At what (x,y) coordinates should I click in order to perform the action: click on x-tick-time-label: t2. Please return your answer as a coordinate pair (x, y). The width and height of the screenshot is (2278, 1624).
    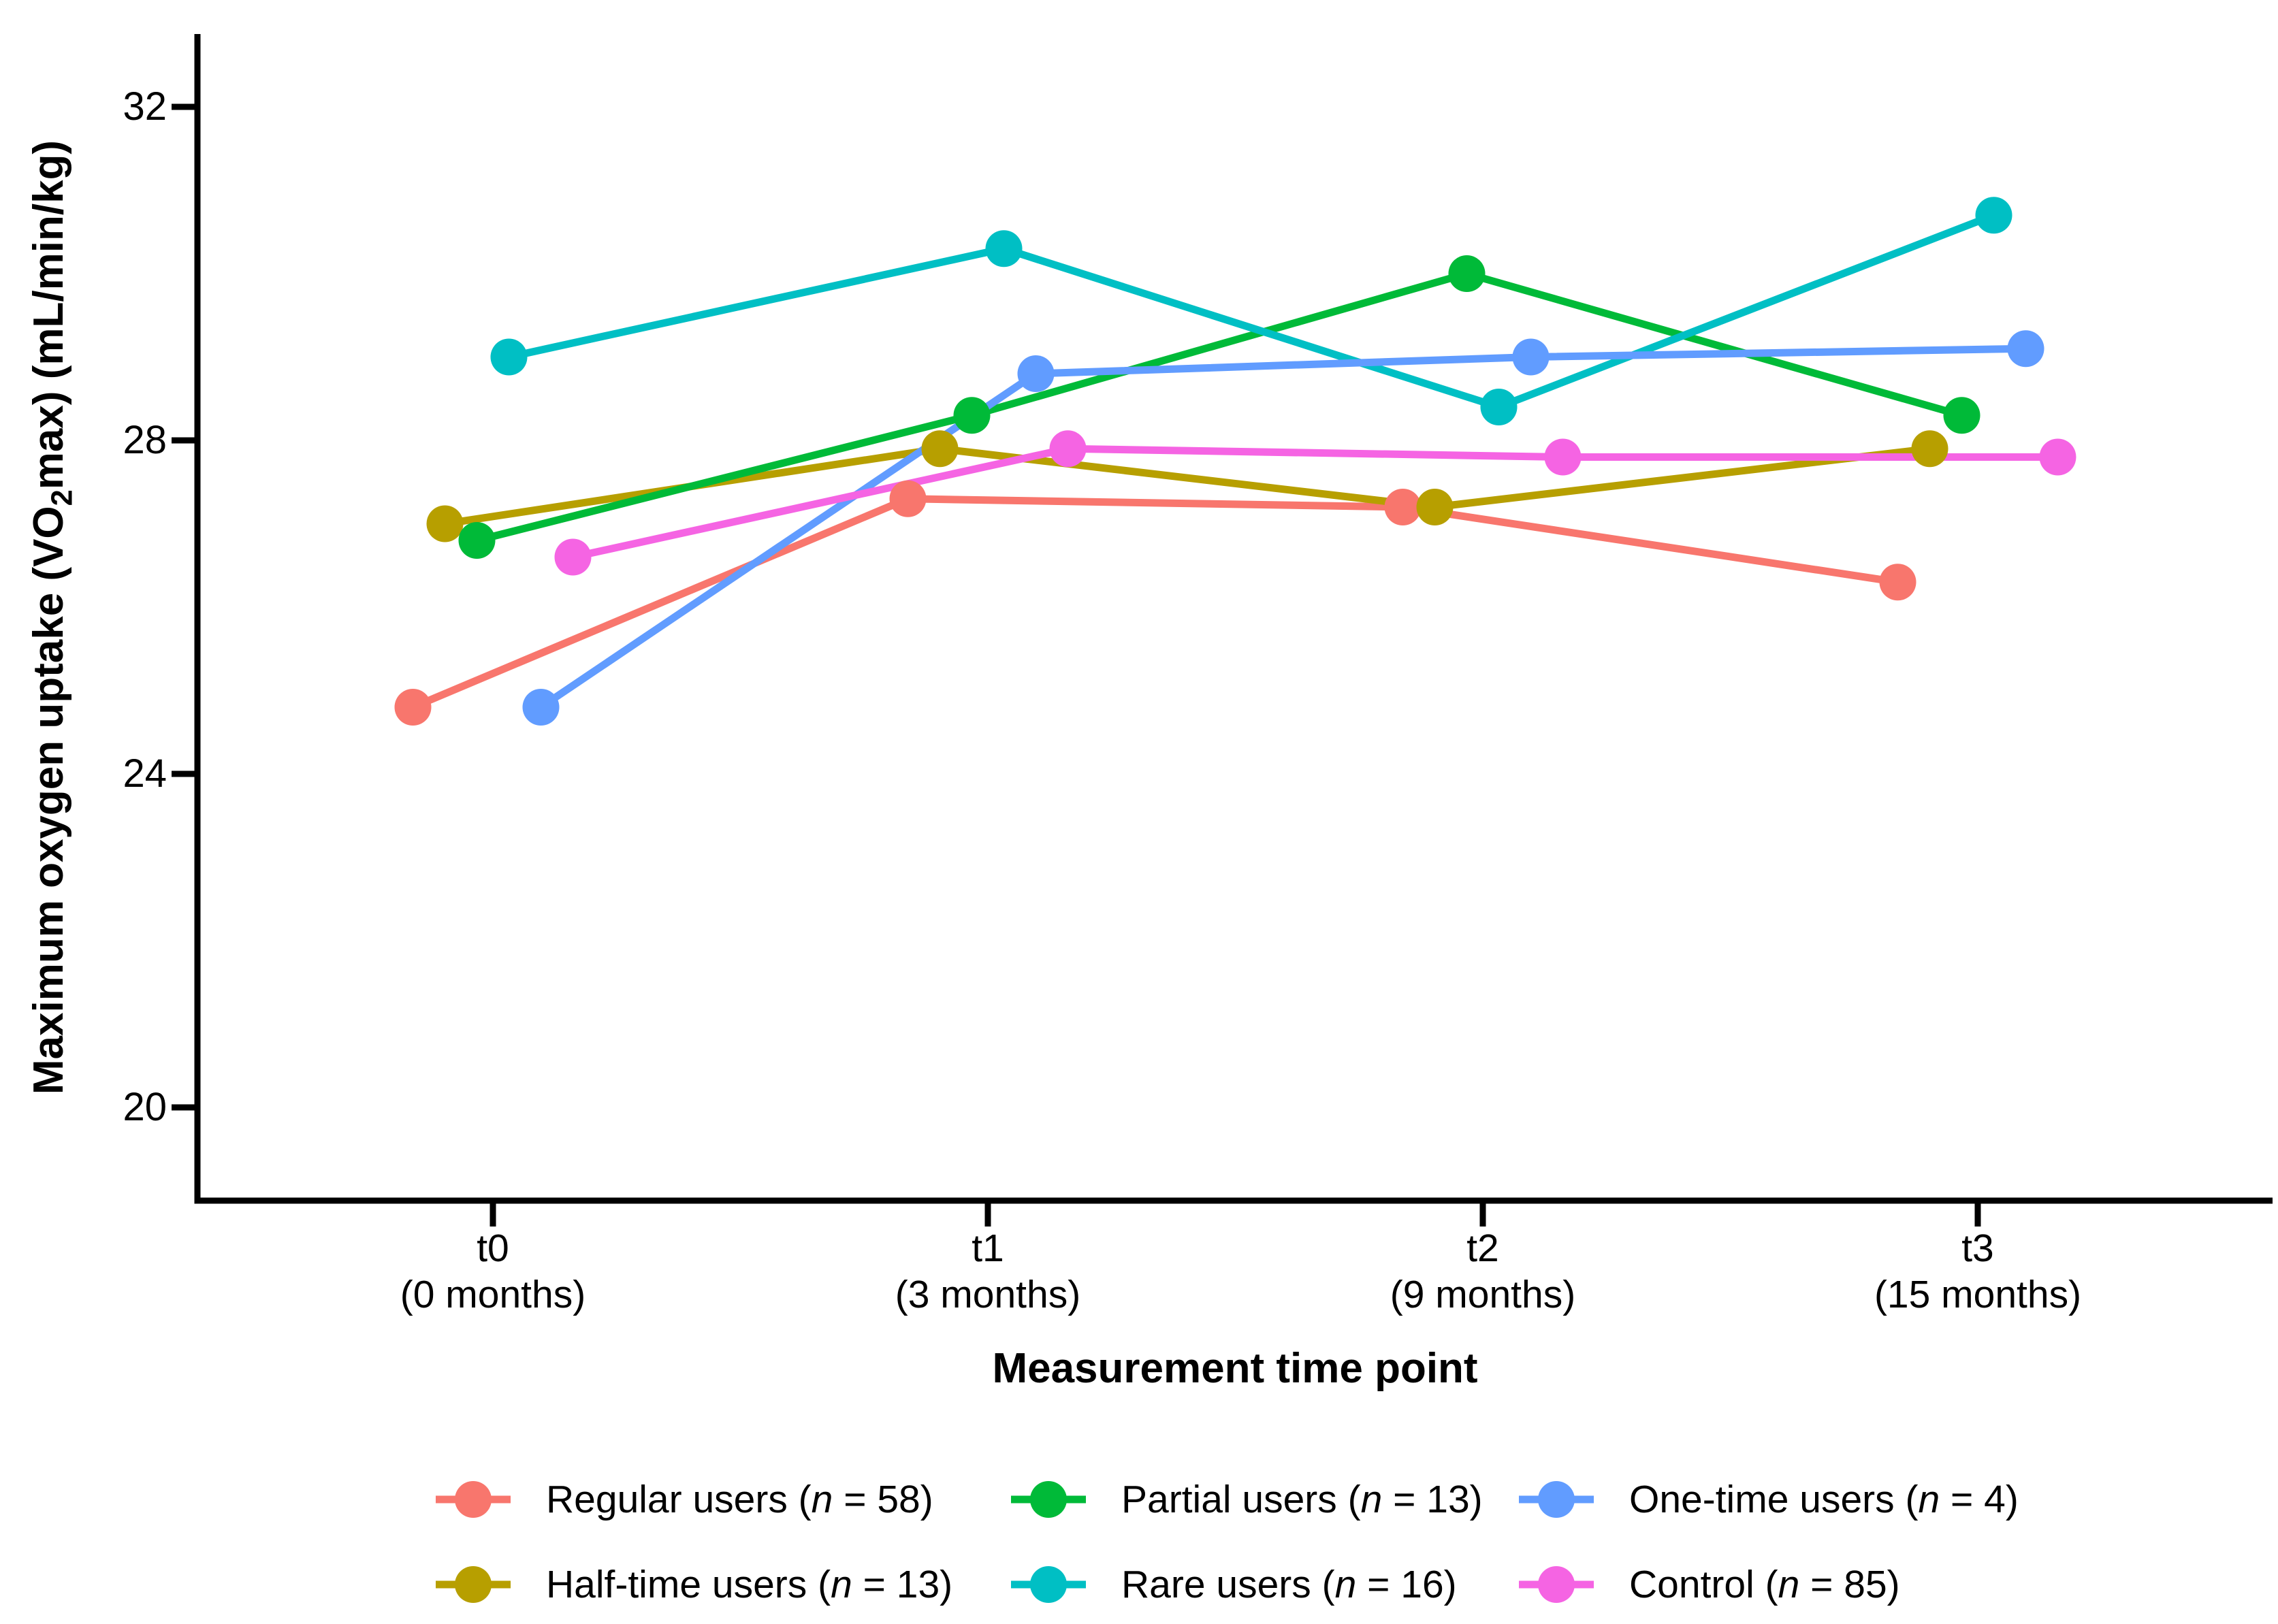
    Looking at the image, I should click on (1482, 1248).